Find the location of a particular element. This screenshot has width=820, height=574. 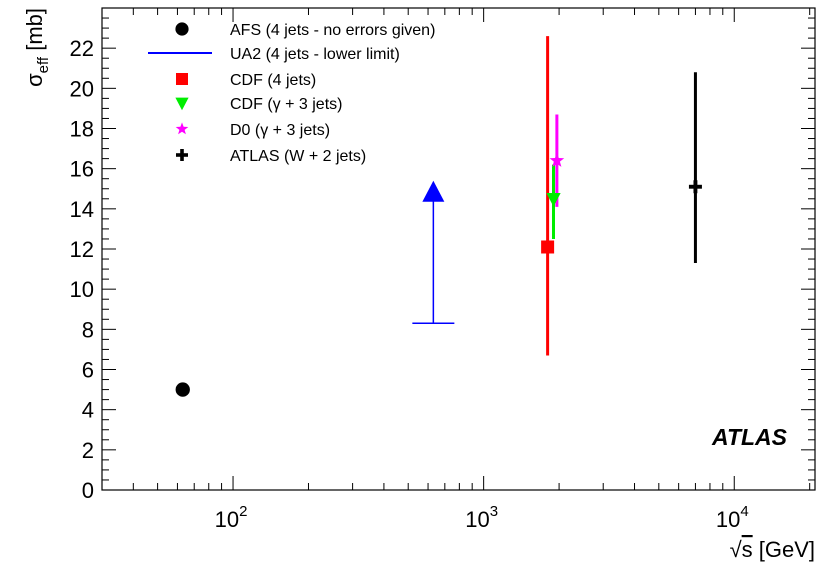

legend-label: CDF (4 jets) is located at coordinates (273, 80).